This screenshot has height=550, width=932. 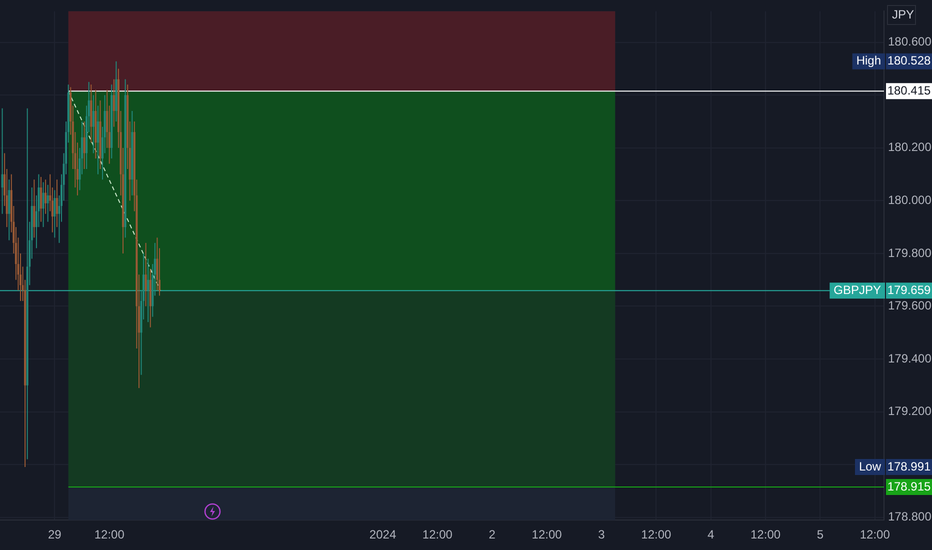 I want to click on y-tick-label: 179.800, so click(x=910, y=253).